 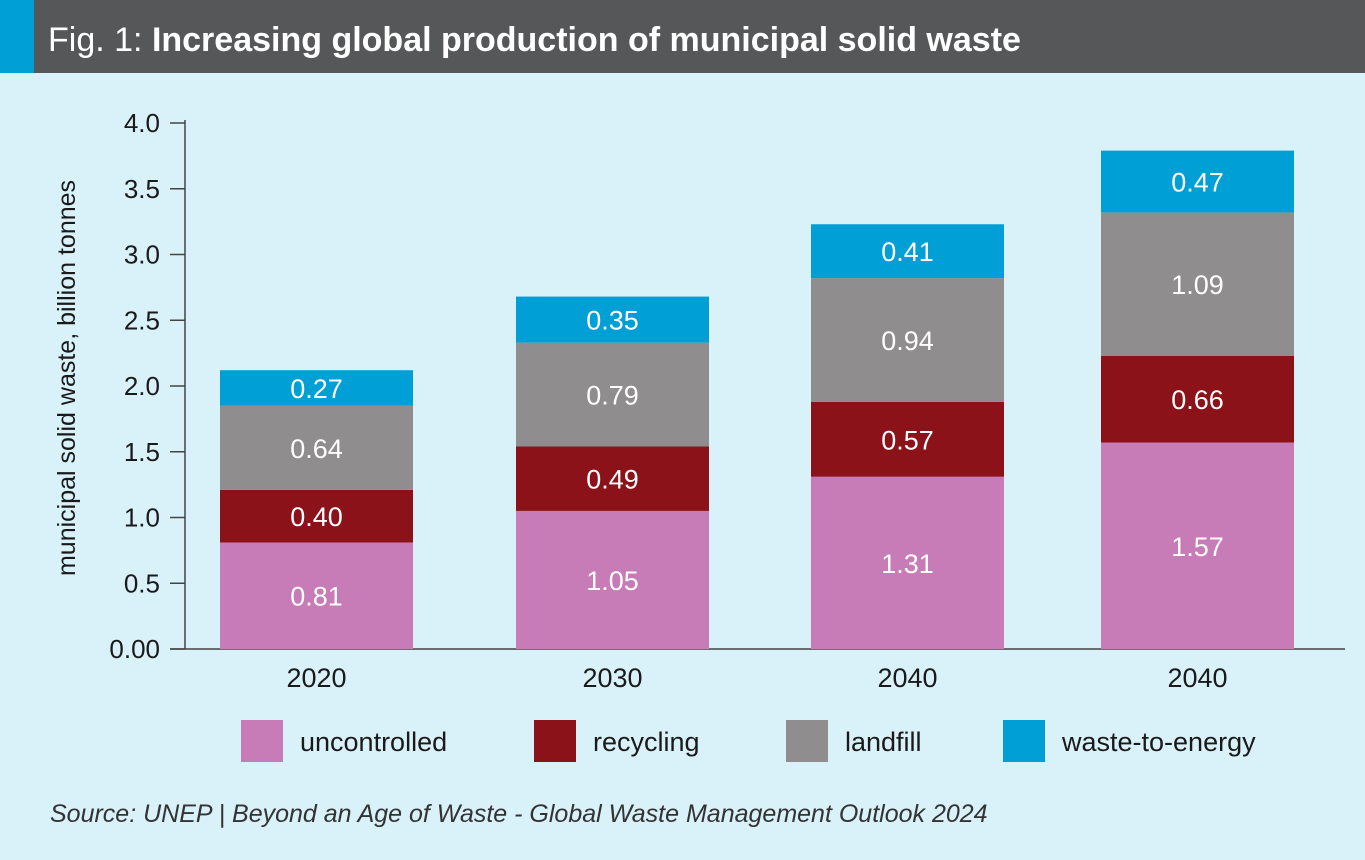 I want to click on data-label: 0.66, so click(x=1197, y=400).